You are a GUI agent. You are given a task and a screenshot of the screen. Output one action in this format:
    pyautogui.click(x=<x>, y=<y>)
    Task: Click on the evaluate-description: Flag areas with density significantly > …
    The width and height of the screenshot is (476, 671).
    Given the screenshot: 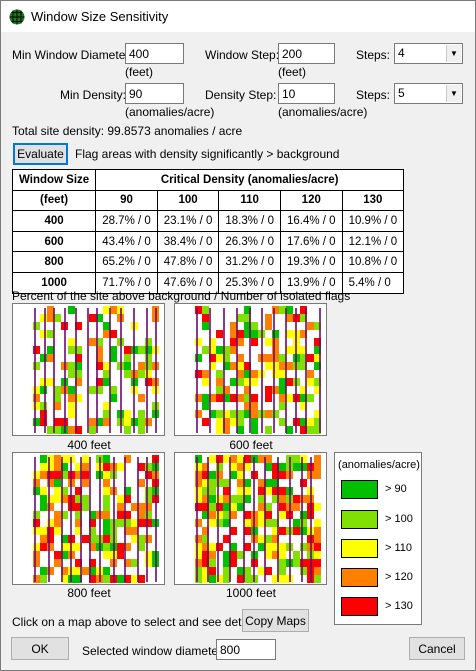 What is the action you would take?
    pyautogui.click(x=207, y=154)
    